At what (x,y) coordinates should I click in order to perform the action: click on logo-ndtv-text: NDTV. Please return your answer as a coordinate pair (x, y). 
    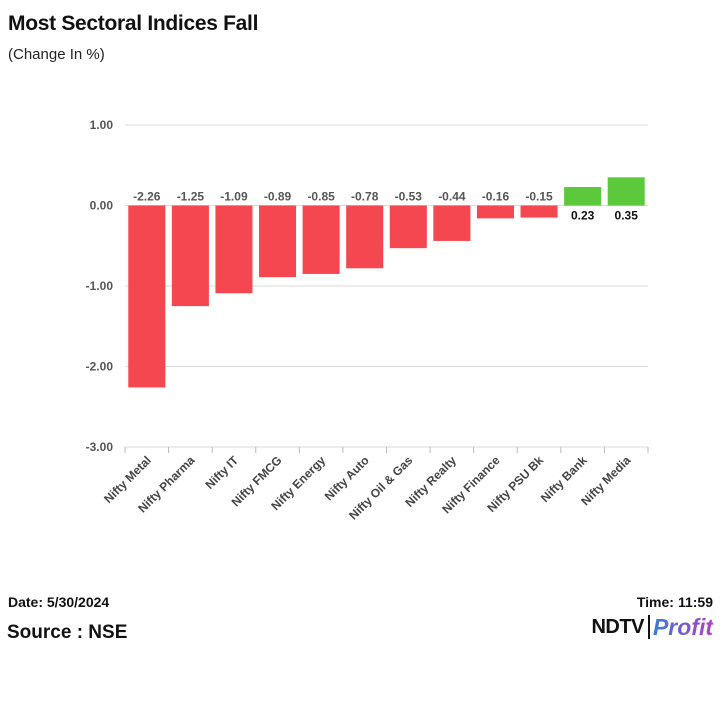
    Looking at the image, I should click on (617, 626).